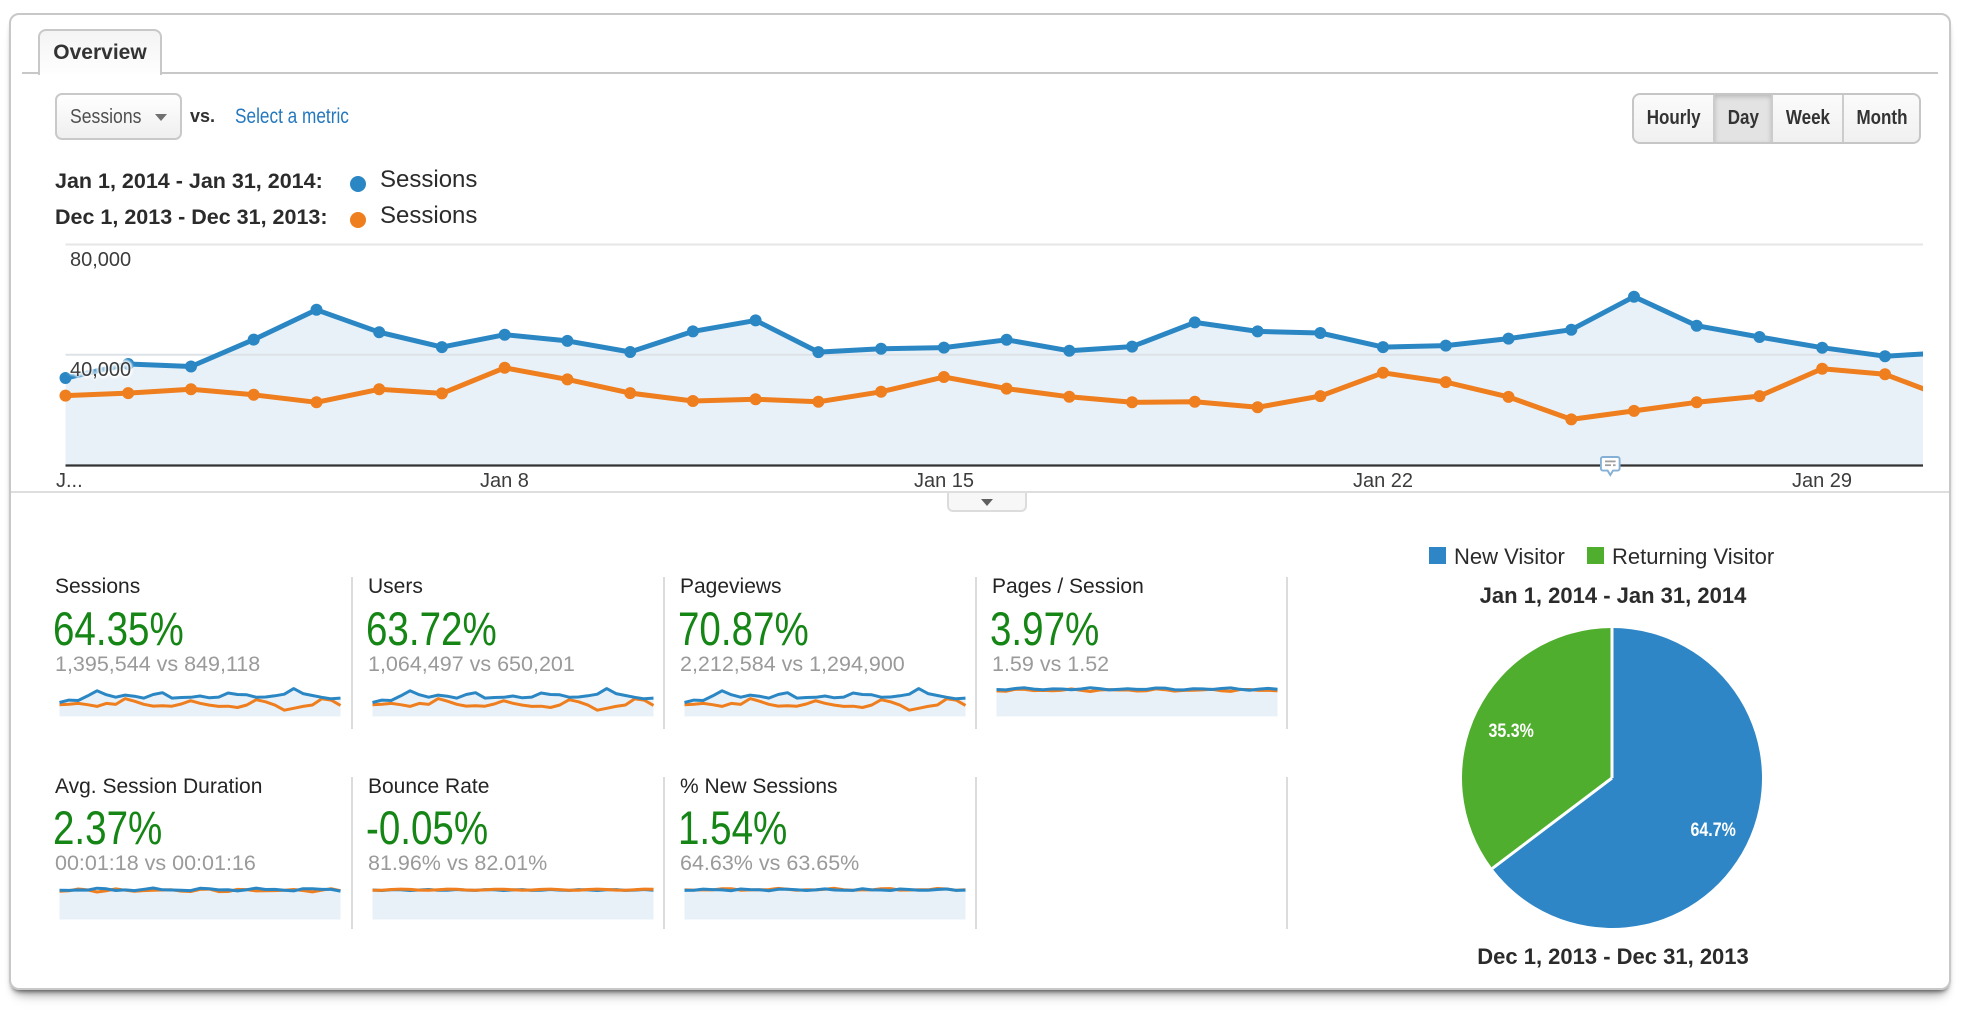 The height and width of the screenshot is (1032, 1972). I want to click on svg-text: 64.7%, so click(1713, 830).